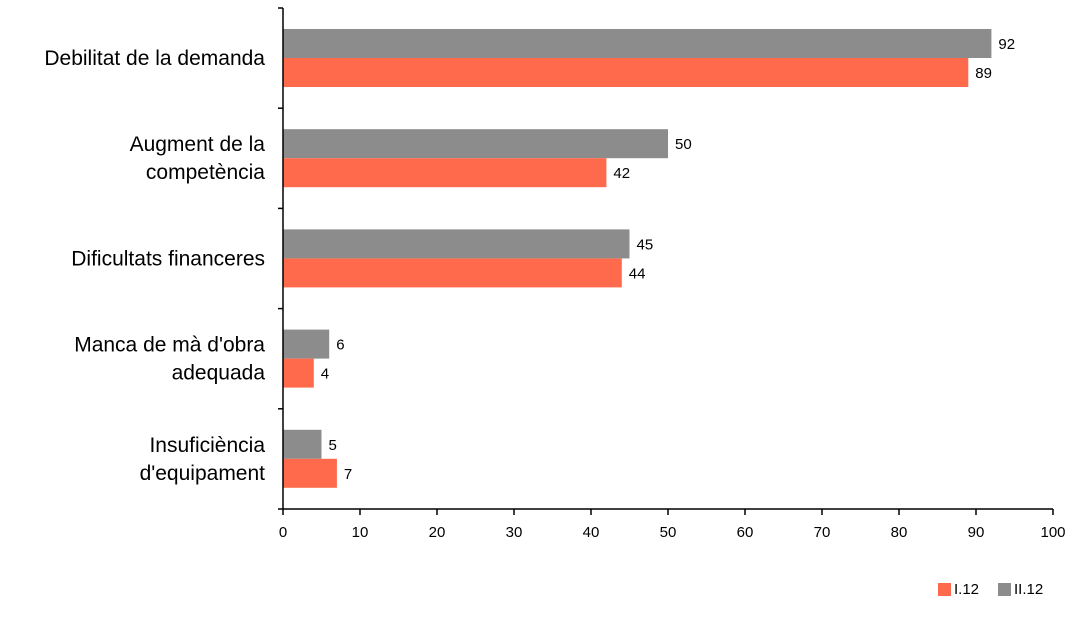 Image resolution: width=1072 pixels, height=628 pixels. I want to click on x-tick-label: 40, so click(591, 532).